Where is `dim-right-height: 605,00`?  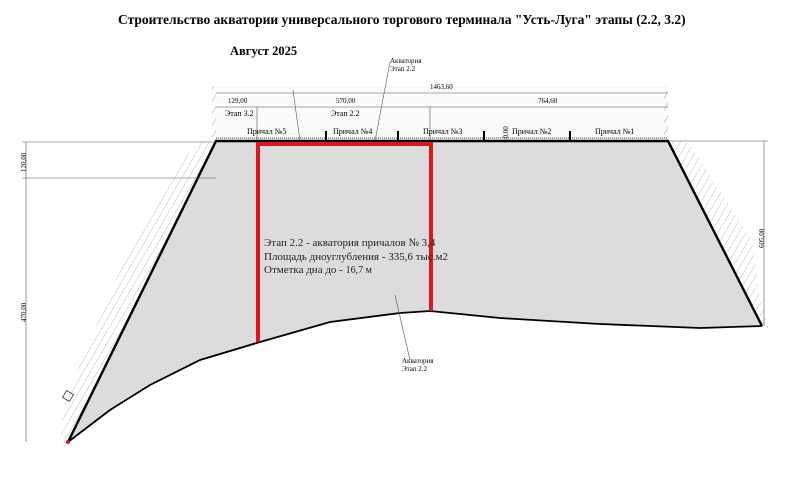 dim-right-height: 605,00 is located at coordinates (762, 238).